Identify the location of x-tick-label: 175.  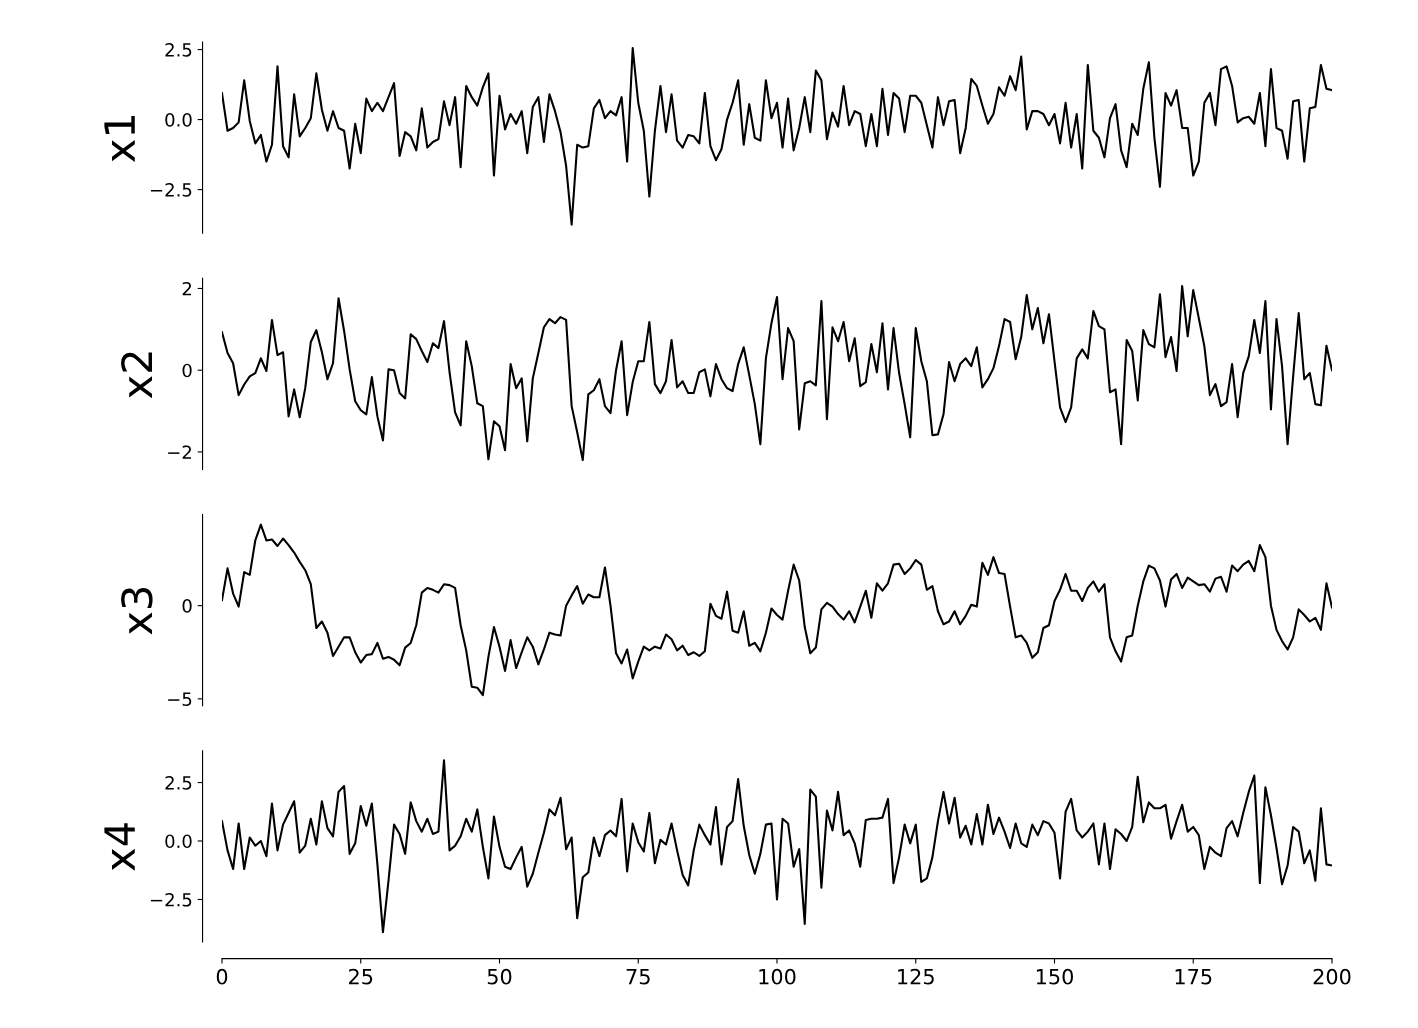
(1193, 977).